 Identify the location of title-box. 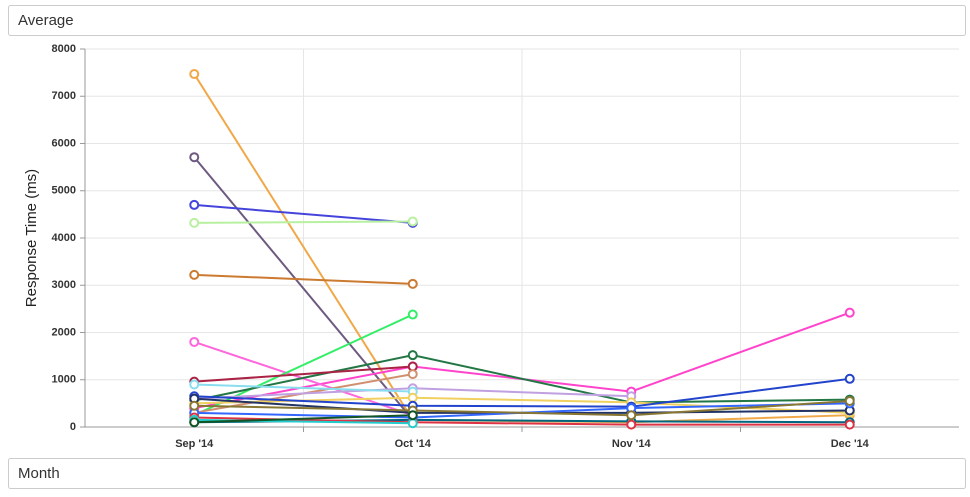
(487, 20).